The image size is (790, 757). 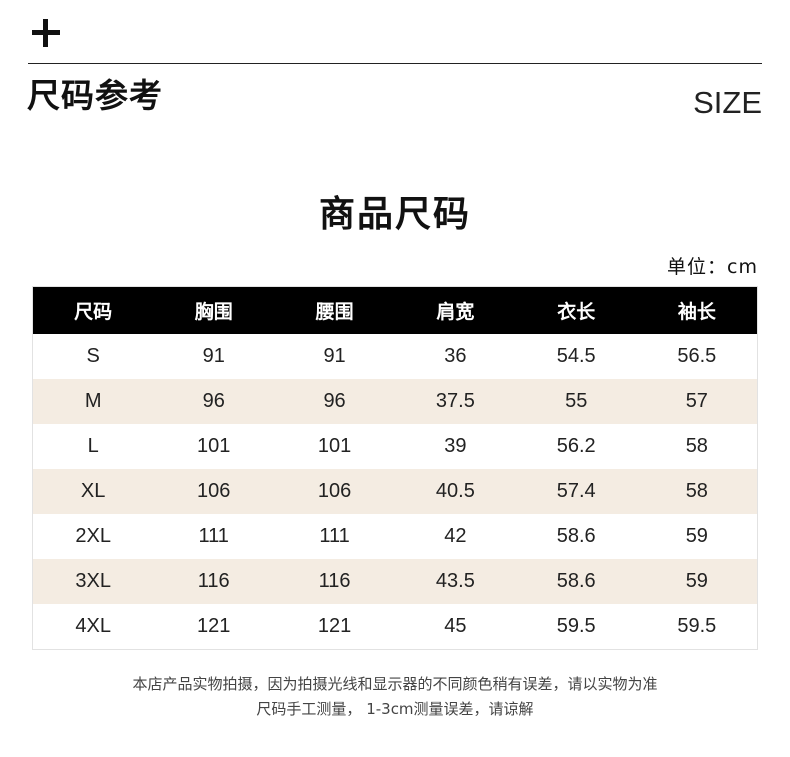 I want to click on table-cell: 36, so click(x=455, y=356).